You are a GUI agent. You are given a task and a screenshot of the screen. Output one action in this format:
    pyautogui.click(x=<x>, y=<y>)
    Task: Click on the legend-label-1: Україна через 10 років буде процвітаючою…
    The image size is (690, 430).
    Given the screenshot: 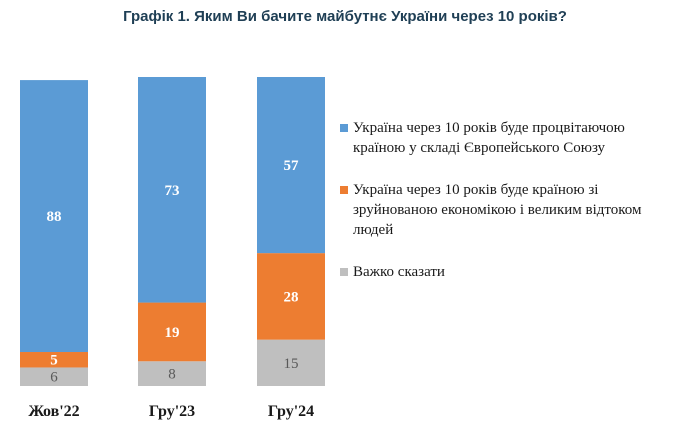 What is the action you would take?
    pyautogui.click(x=489, y=138)
    